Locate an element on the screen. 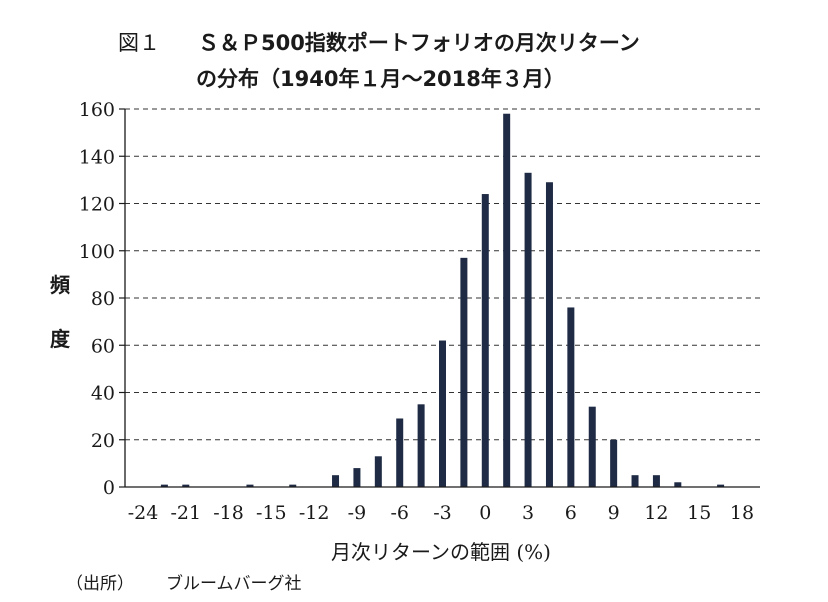 Image resolution: width=828 pixels, height=602 pixels. bar-1.5 is located at coordinates (507, 300).